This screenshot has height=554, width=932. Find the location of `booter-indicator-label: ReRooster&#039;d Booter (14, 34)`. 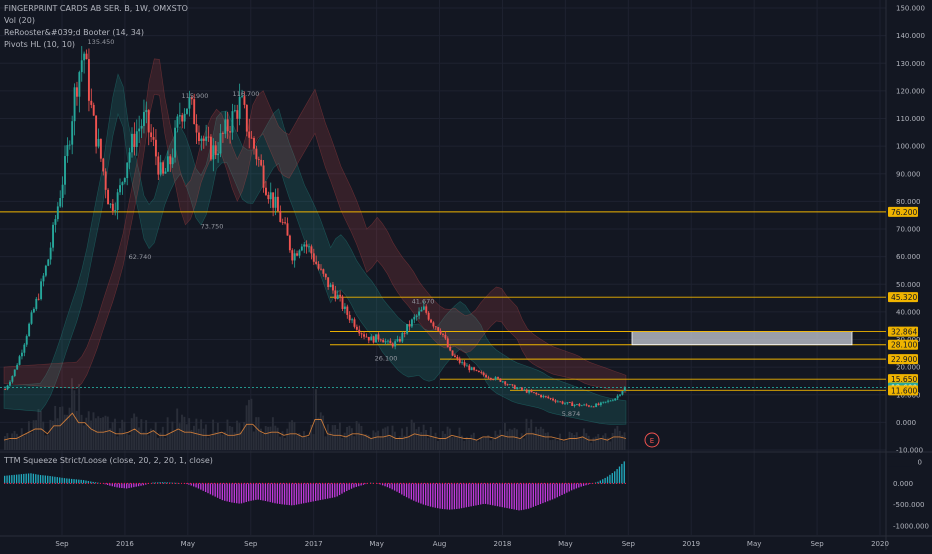

booter-indicator-label: ReRooster&#039;d Booter (14, 34) is located at coordinates (74, 32).